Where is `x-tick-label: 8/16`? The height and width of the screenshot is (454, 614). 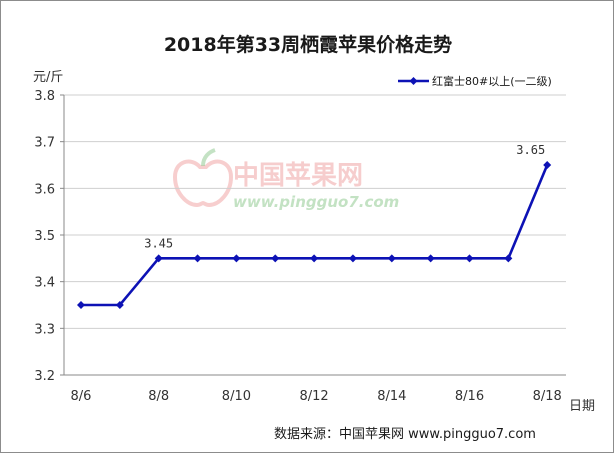 x-tick-label: 8/16 is located at coordinates (469, 396).